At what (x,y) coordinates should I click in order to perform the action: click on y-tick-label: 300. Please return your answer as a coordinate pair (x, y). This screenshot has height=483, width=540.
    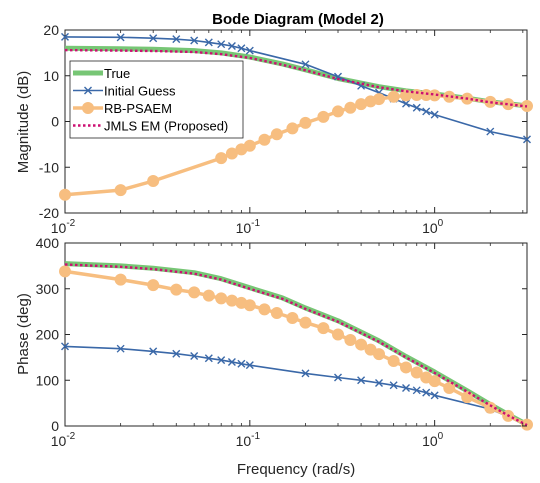
    Looking at the image, I should click on (48, 289).